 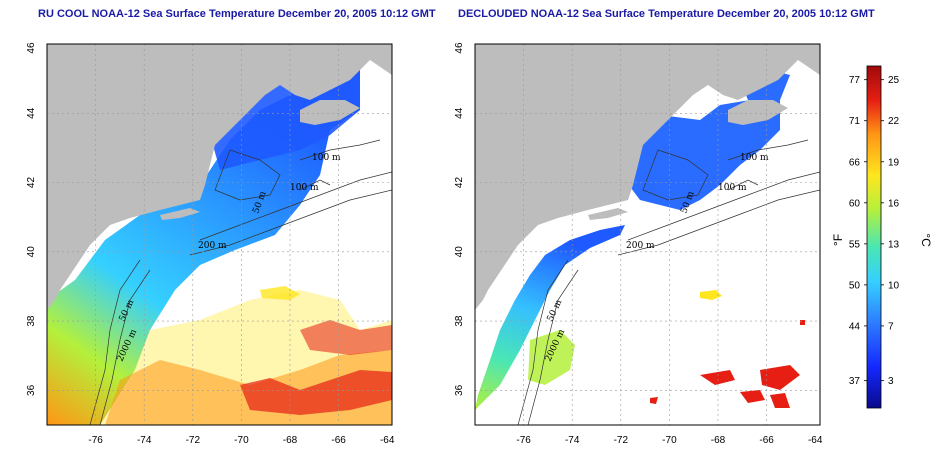 I want to click on colorbar-fahrenheit-label: 77, so click(x=855, y=80).